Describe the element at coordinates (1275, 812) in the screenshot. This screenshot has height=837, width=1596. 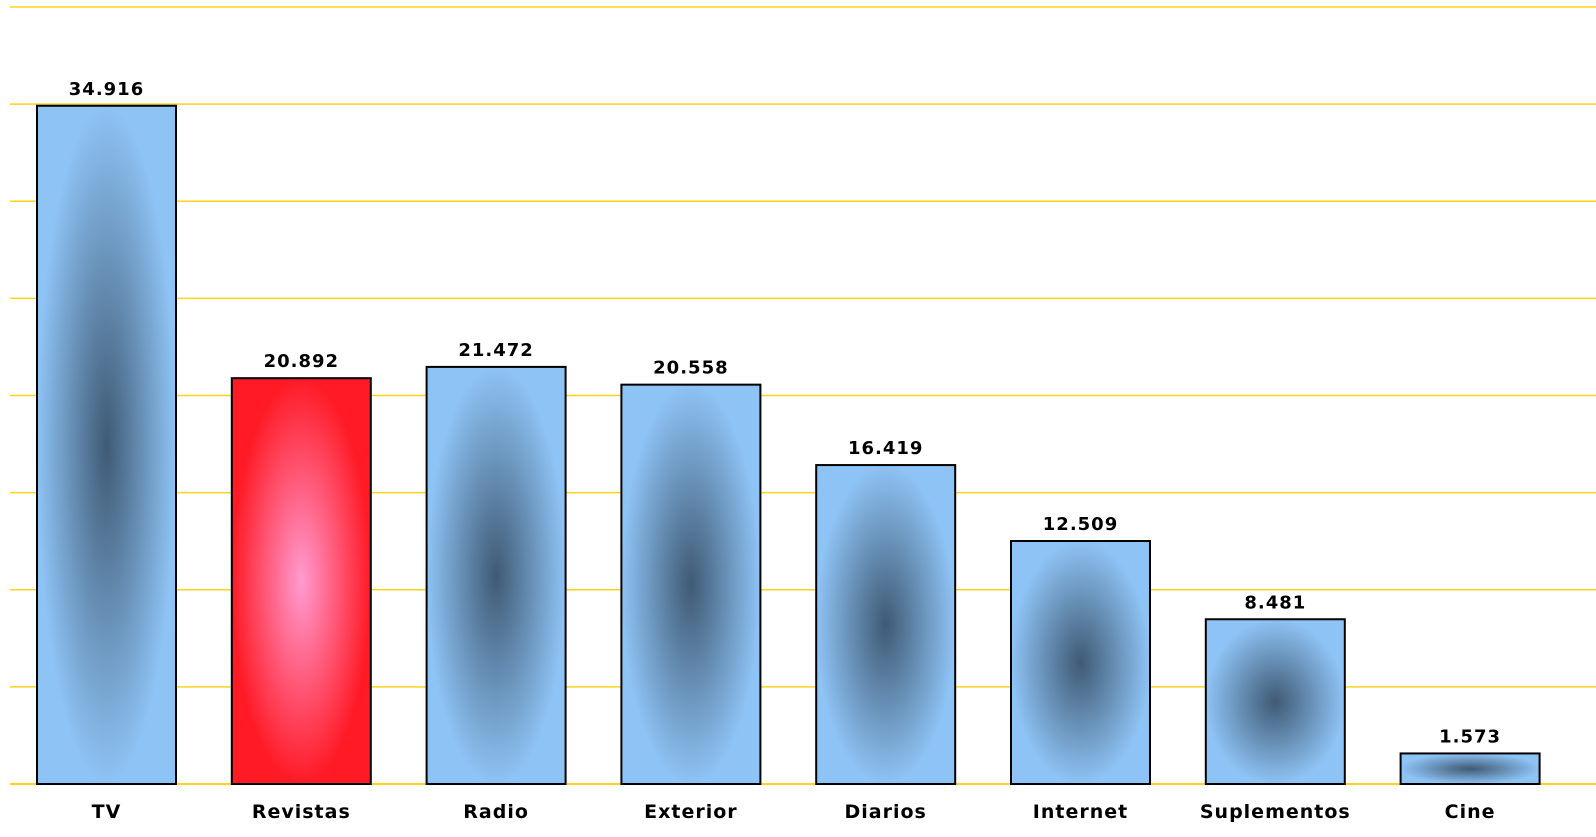
I see `category-label-suplementos: Suplementos` at that location.